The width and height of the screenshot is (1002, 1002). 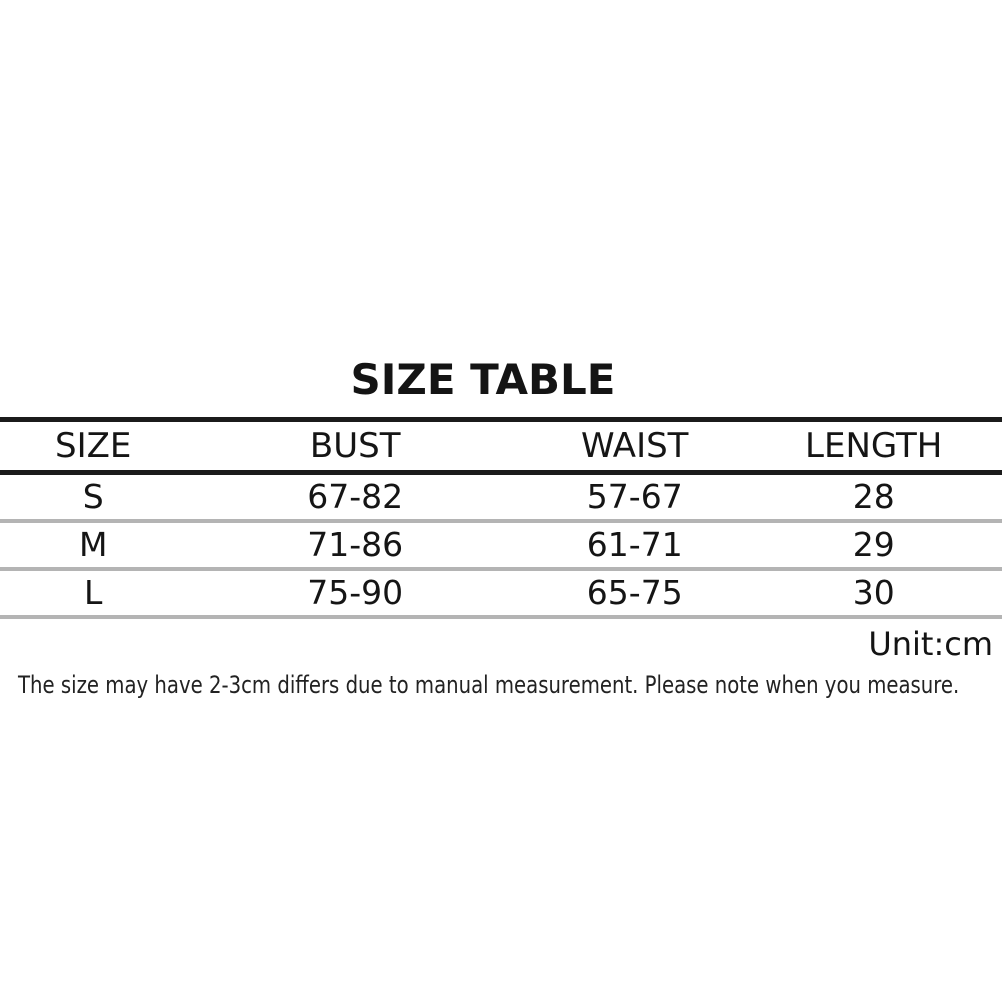 I want to click on cell-waist: 61-71, so click(x=634, y=544).